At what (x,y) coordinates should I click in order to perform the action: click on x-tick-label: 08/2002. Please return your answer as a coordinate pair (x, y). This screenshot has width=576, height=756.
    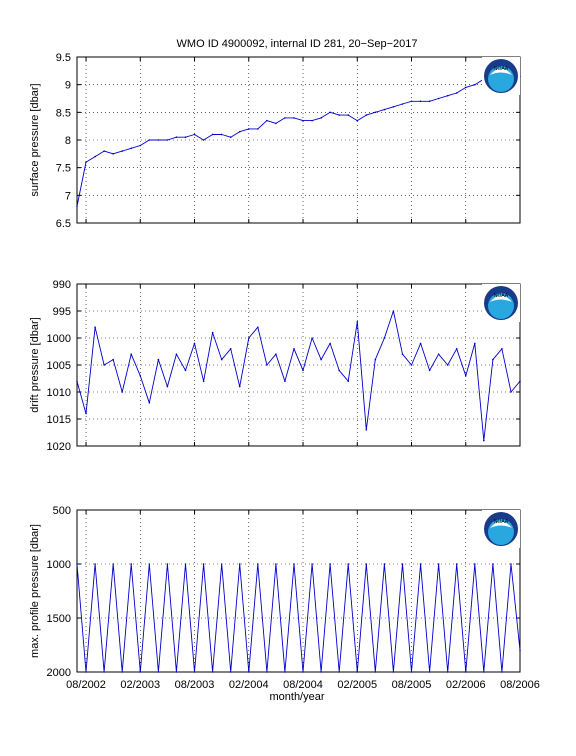
    Looking at the image, I should click on (86, 685).